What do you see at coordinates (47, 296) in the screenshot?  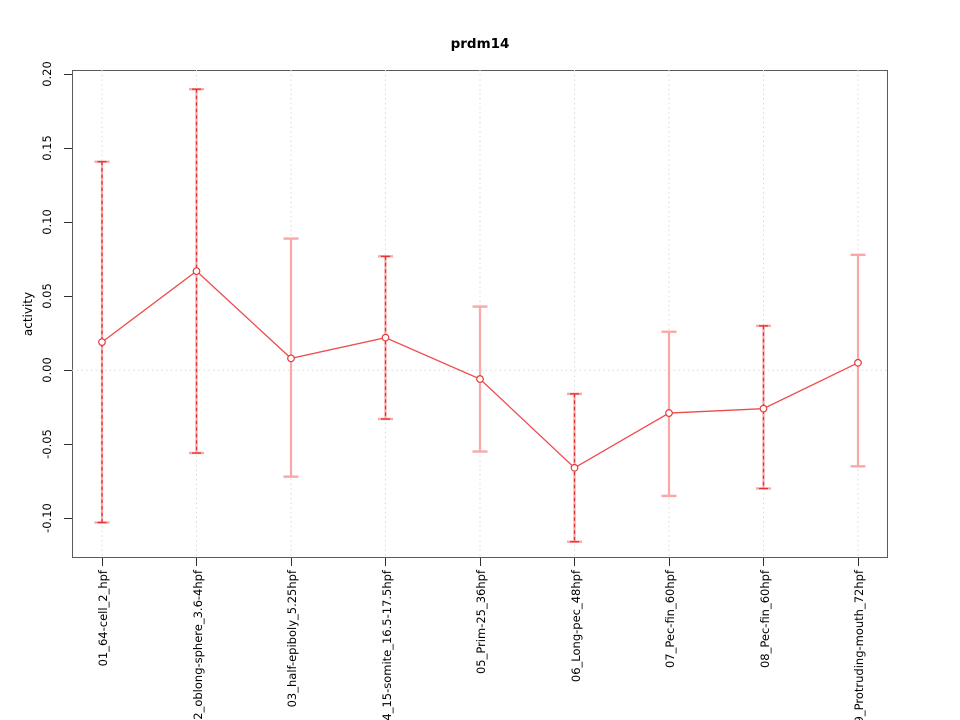 I see `y-tick-label-text: 0.05` at bounding box center [47, 296].